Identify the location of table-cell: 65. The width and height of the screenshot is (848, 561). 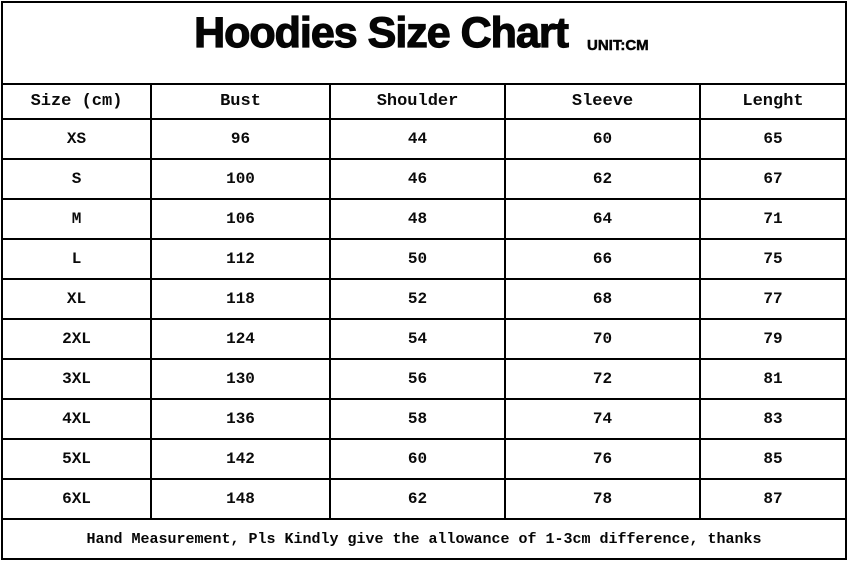
(772, 139).